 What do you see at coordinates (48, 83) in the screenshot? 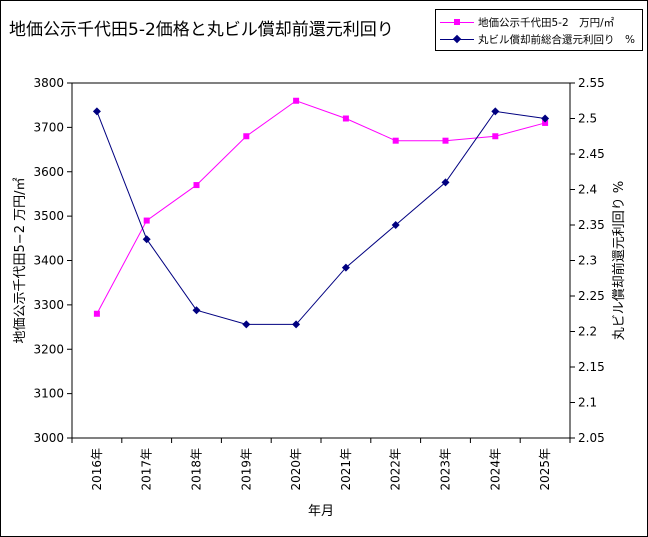
I see `y-tick-label: 3800` at bounding box center [48, 83].